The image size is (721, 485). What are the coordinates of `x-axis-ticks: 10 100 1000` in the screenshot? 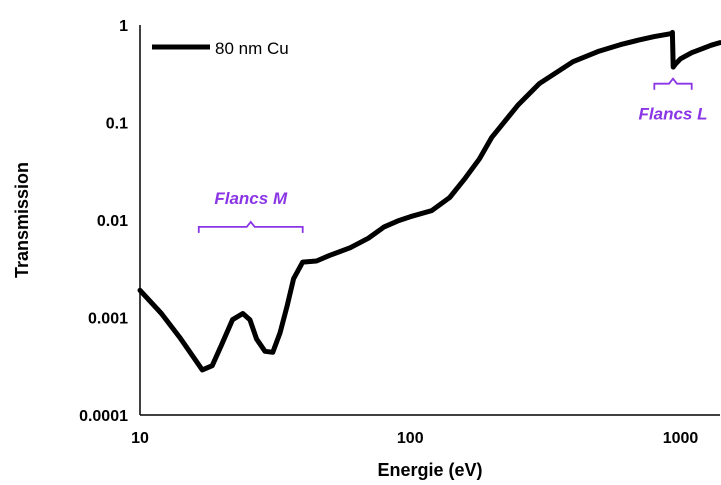 It's located at (414, 438).